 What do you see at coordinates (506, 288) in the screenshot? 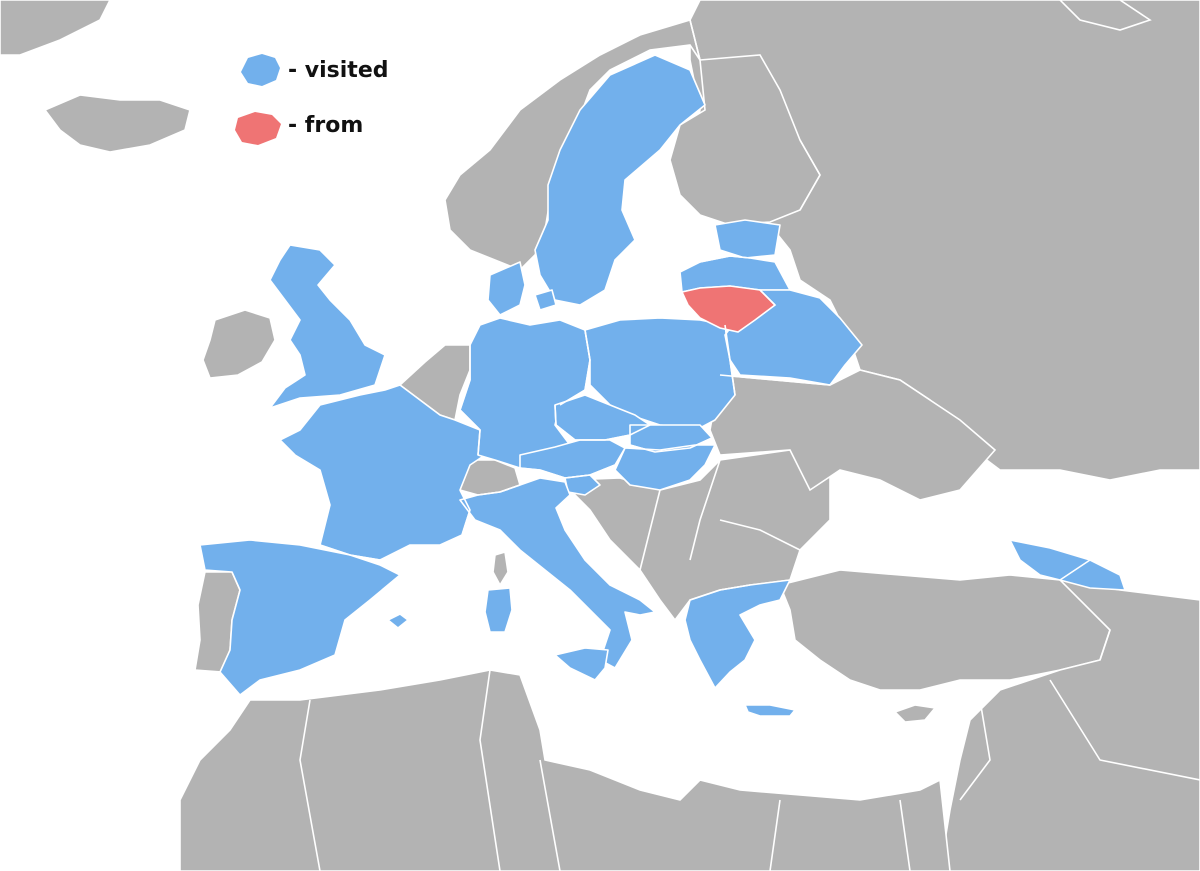
I see `country-denmark` at bounding box center [506, 288].